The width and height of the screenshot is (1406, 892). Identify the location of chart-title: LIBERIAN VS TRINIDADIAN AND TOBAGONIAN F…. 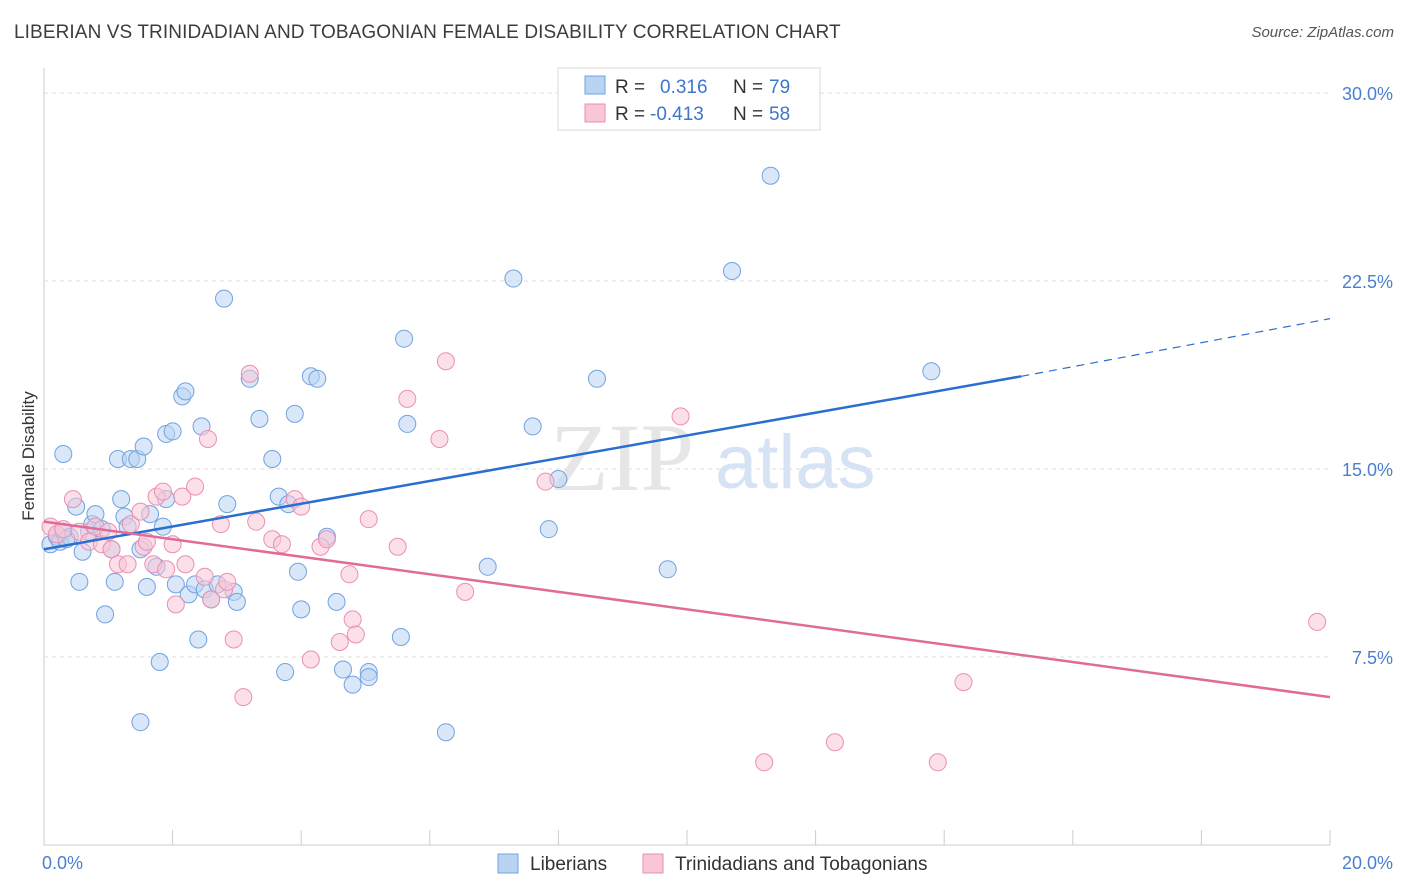
(427, 32).